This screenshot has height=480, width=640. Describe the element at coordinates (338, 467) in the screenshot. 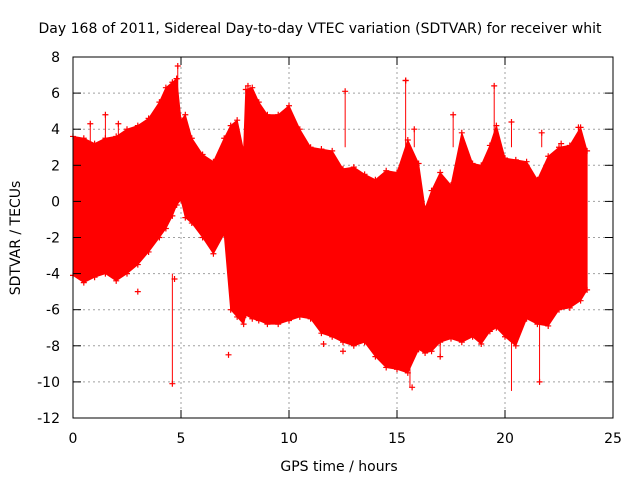

I see `x-axis-label: GPS time / hours` at that location.